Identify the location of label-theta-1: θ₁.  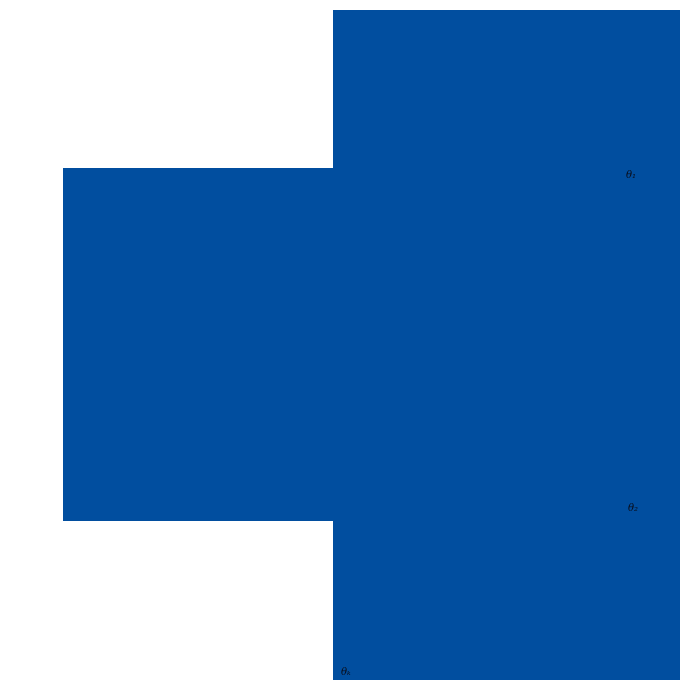
(631, 175).